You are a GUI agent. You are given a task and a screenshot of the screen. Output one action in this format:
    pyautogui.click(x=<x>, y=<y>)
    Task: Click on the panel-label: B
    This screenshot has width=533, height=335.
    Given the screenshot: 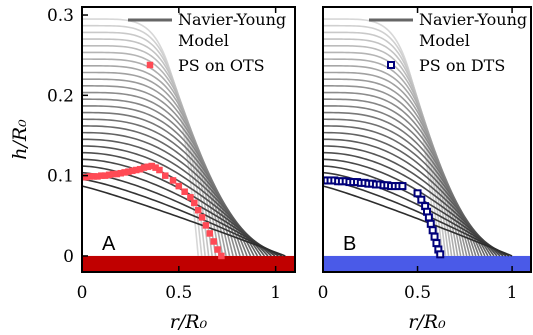 What is the action you would take?
    pyautogui.click(x=349, y=244)
    